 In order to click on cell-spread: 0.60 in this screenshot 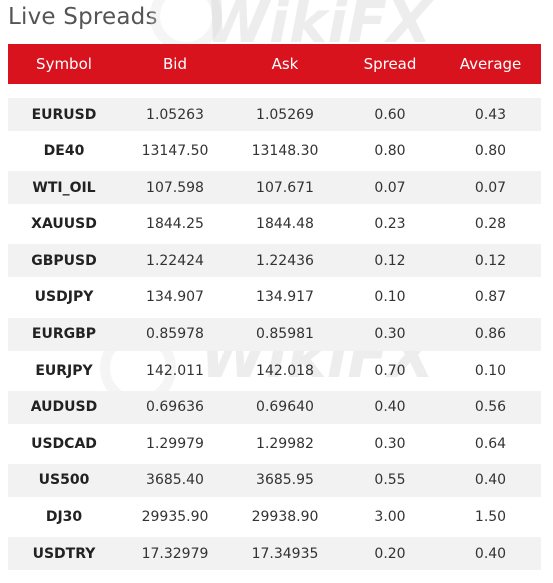, I will do `click(390, 114)`.